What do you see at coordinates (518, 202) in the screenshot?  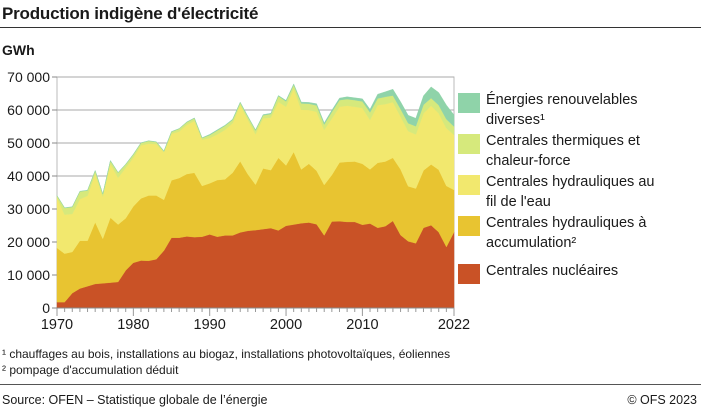 I see `legend-label: fil de l'eau` at bounding box center [518, 202].